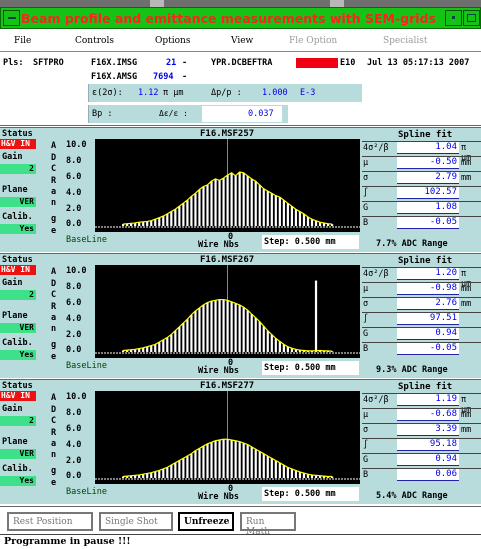  Describe the element at coordinates (50, 521) in the screenshot. I see `rest-position-button: Rest Position` at that location.